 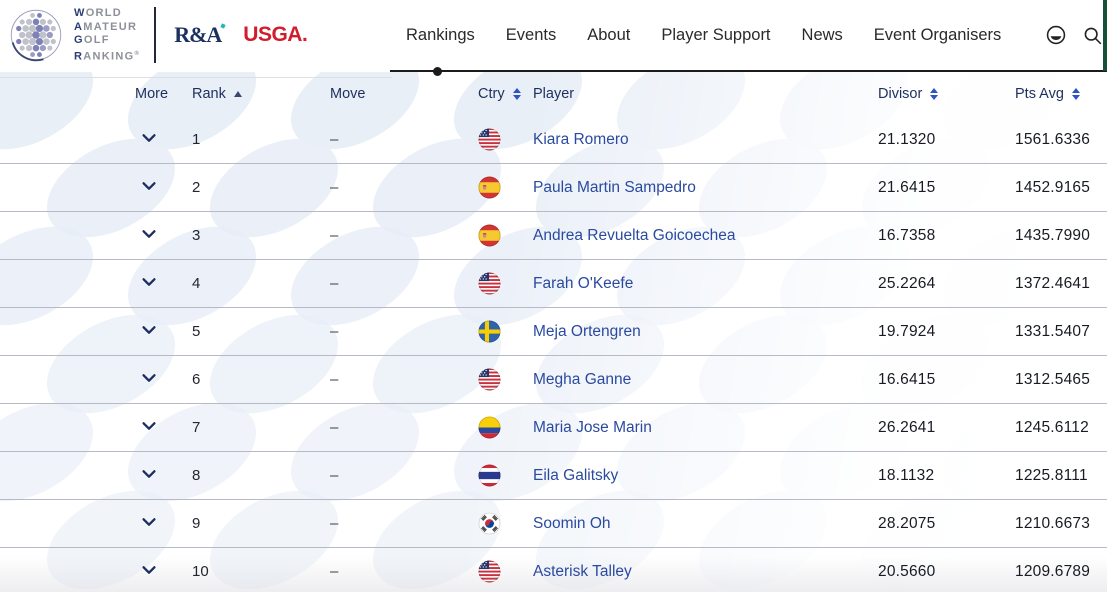 I want to click on divisor-cell: 19.7924, so click(x=907, y=331).